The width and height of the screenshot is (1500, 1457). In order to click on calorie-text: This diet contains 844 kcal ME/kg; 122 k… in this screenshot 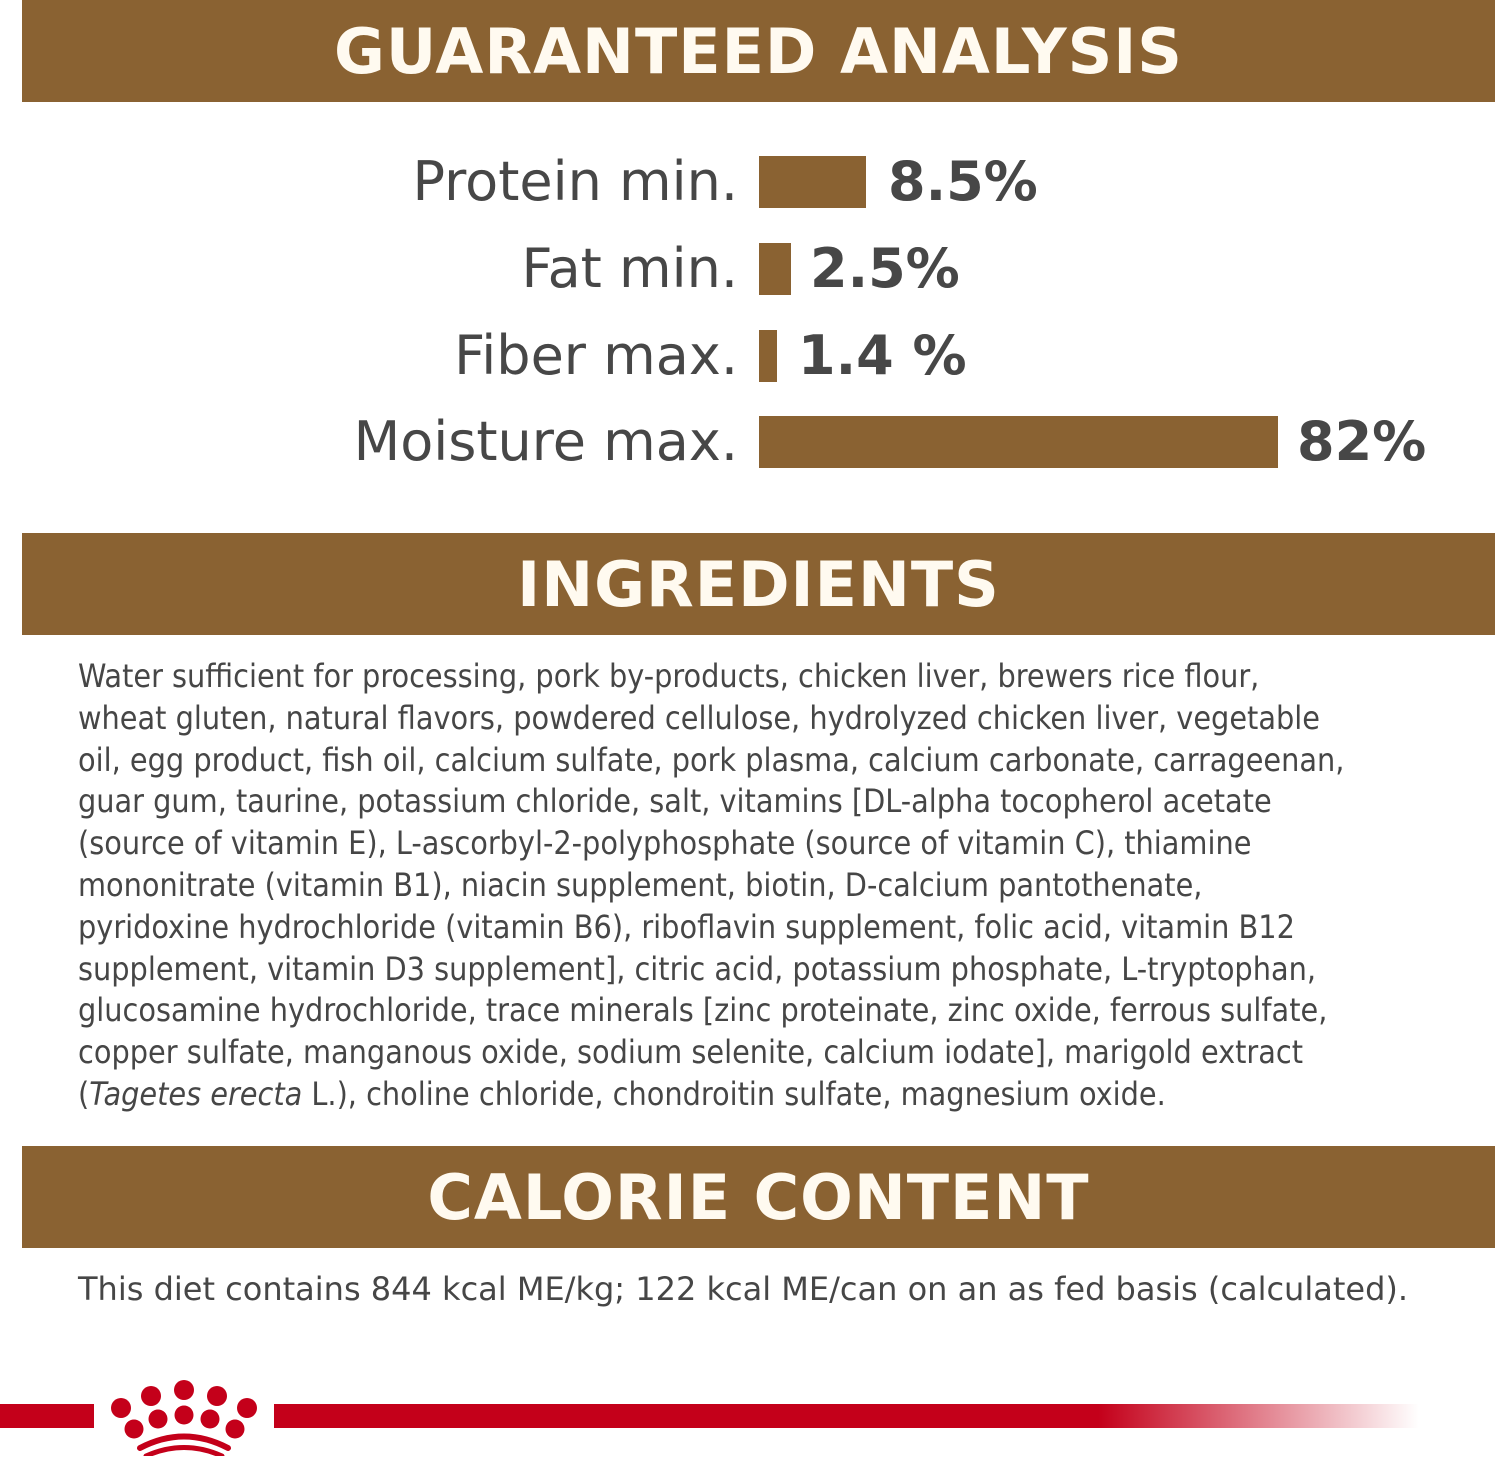, I will do `click(743, 1289)`.